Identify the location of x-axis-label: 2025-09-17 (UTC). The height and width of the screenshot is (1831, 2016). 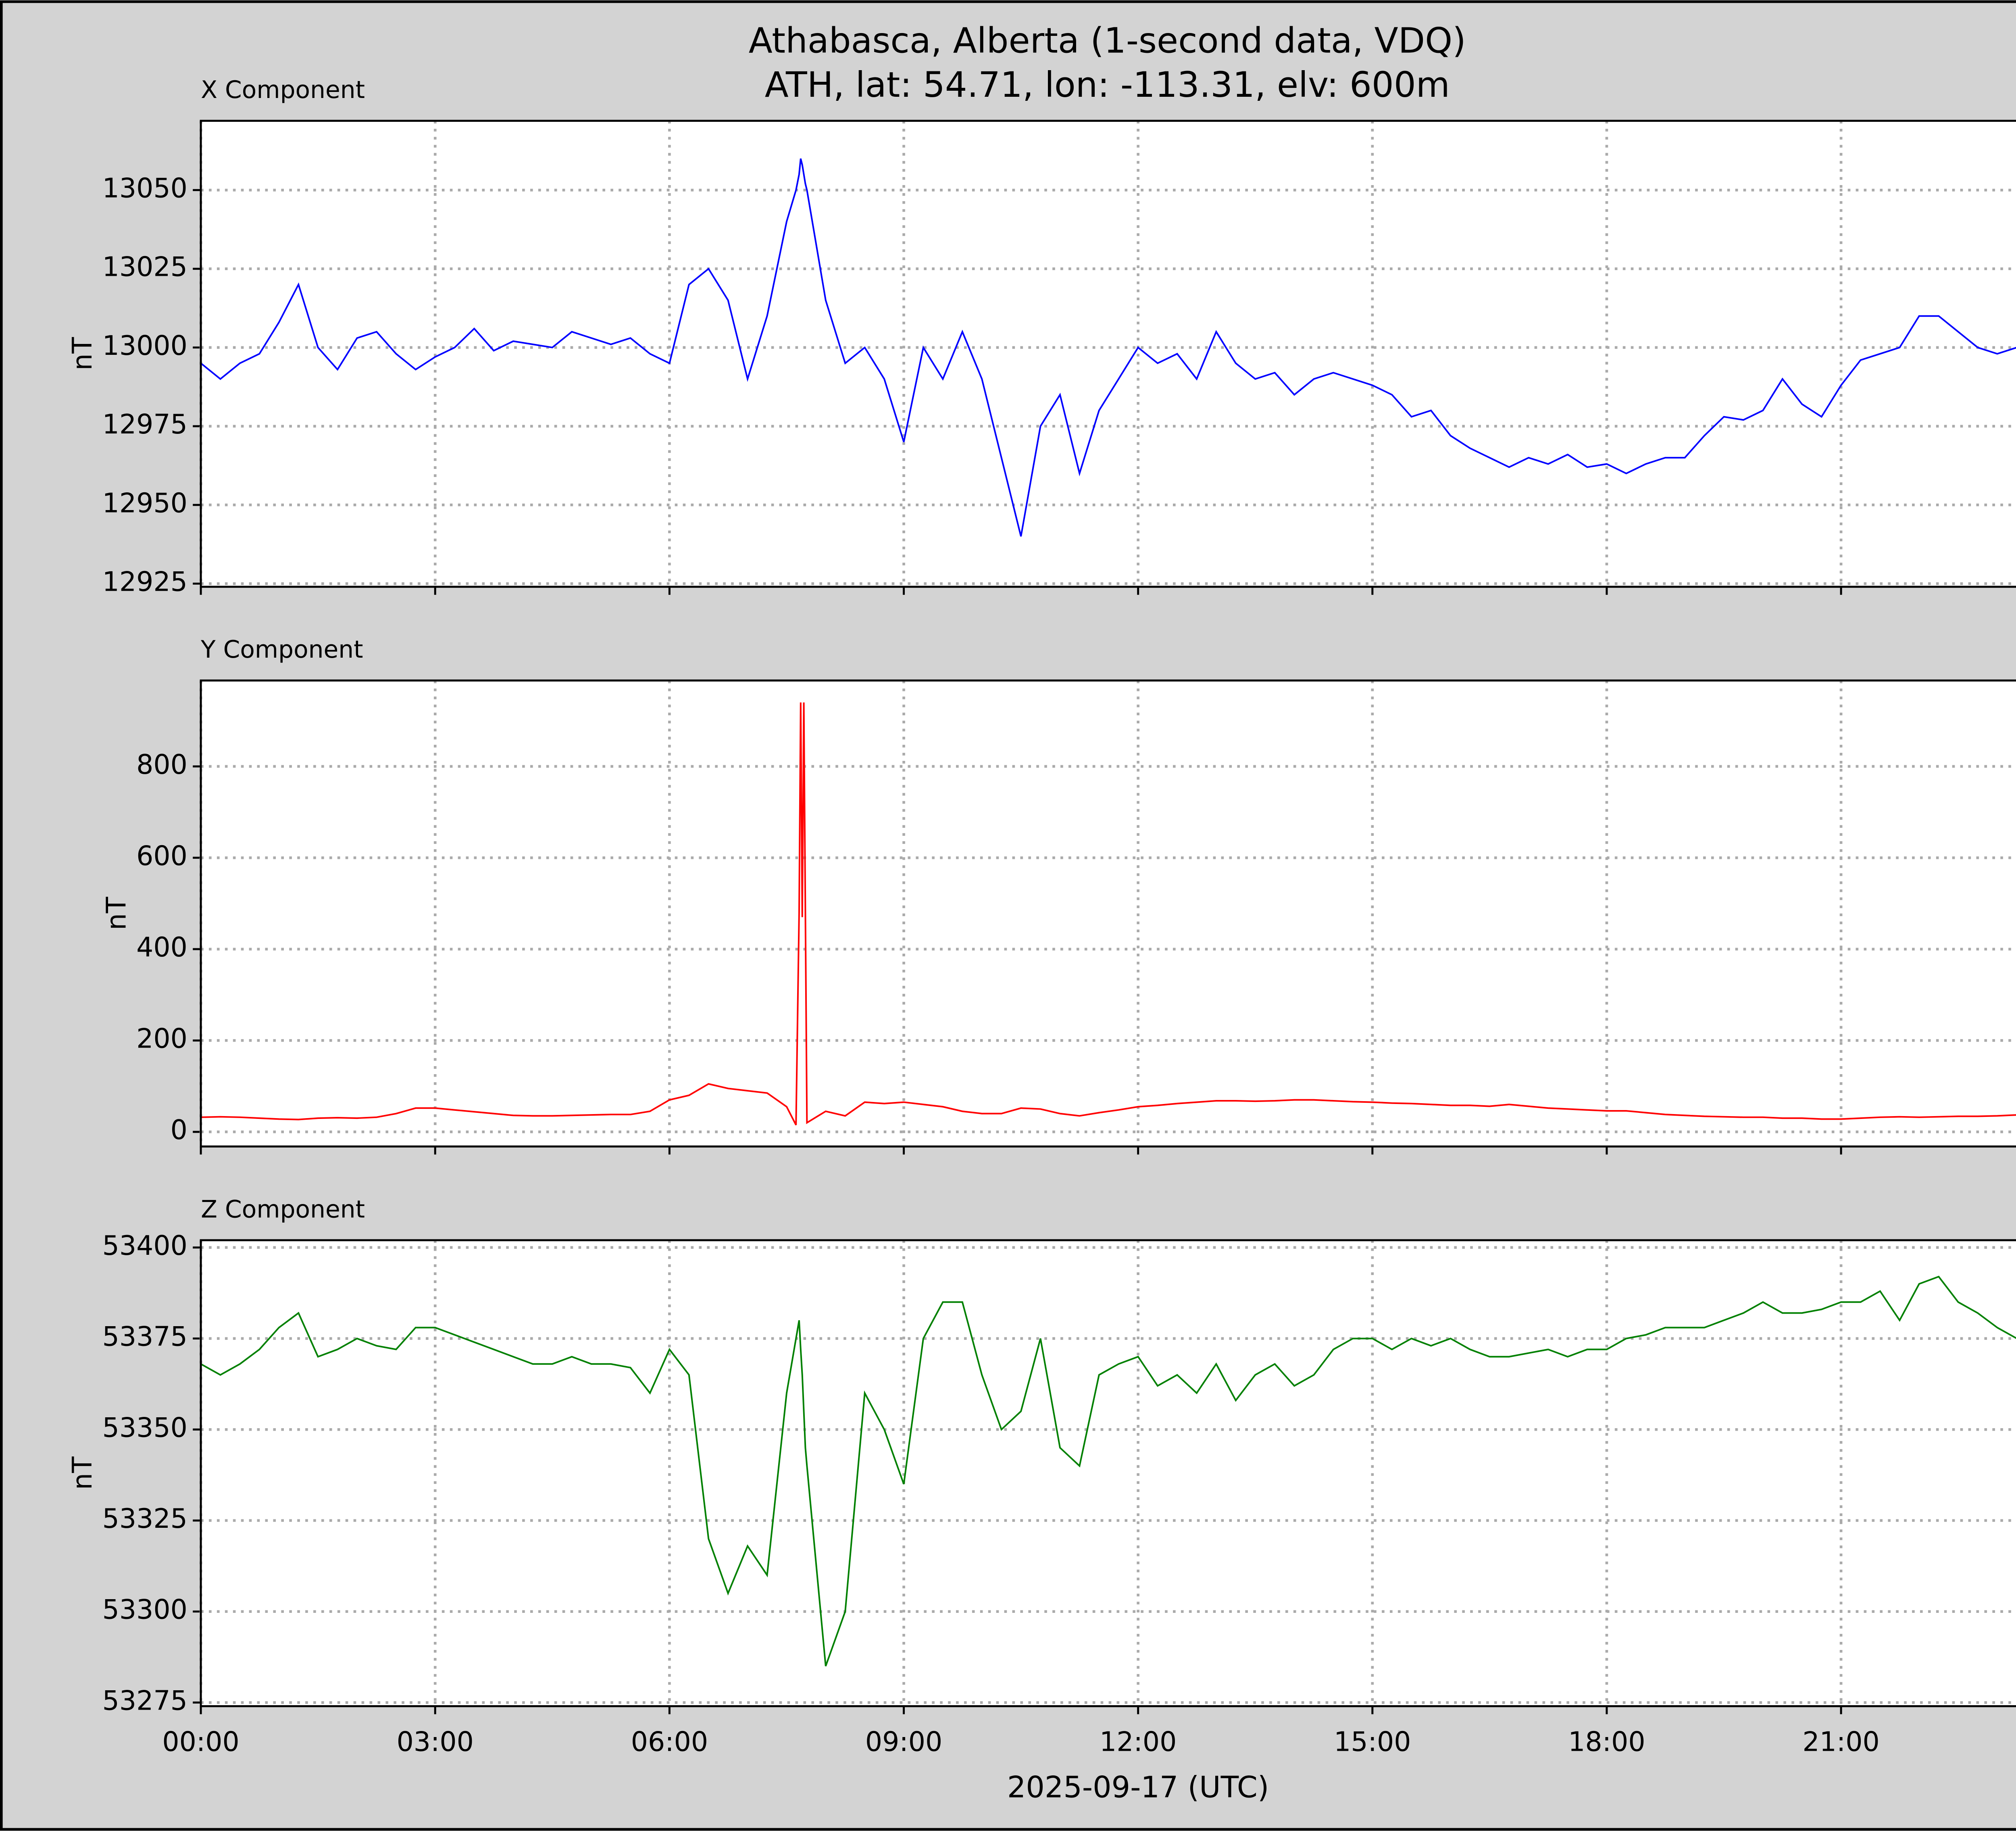
(1138, 1787).